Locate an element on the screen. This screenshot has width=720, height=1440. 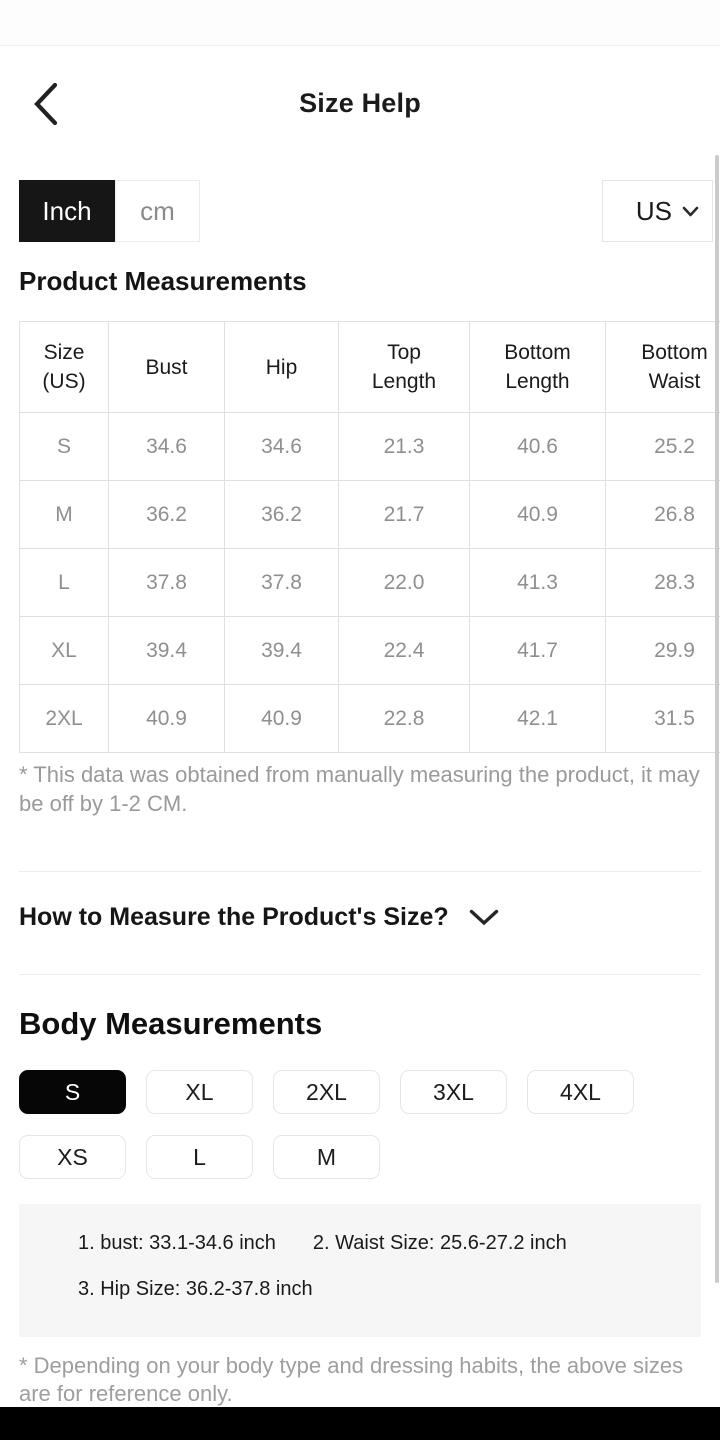
value-cell: 26.8 is located at coordinates (662, 514).